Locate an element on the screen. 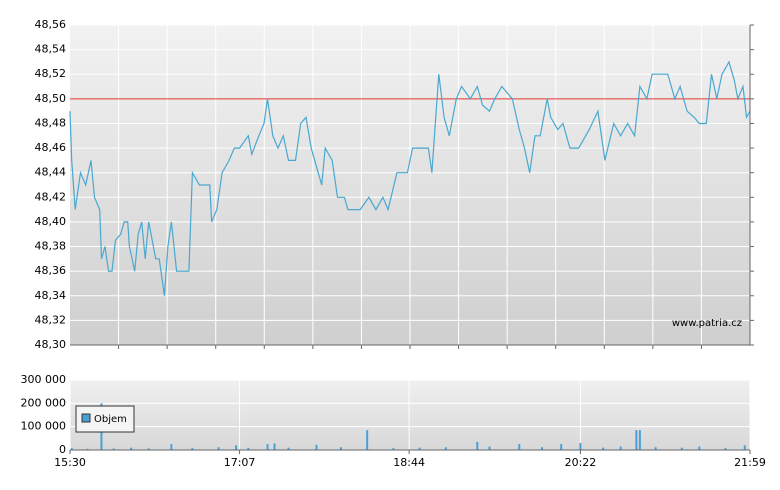 The image size is (780, 490). y-tick-label: 48,42 is located at coordinates (51, 196).